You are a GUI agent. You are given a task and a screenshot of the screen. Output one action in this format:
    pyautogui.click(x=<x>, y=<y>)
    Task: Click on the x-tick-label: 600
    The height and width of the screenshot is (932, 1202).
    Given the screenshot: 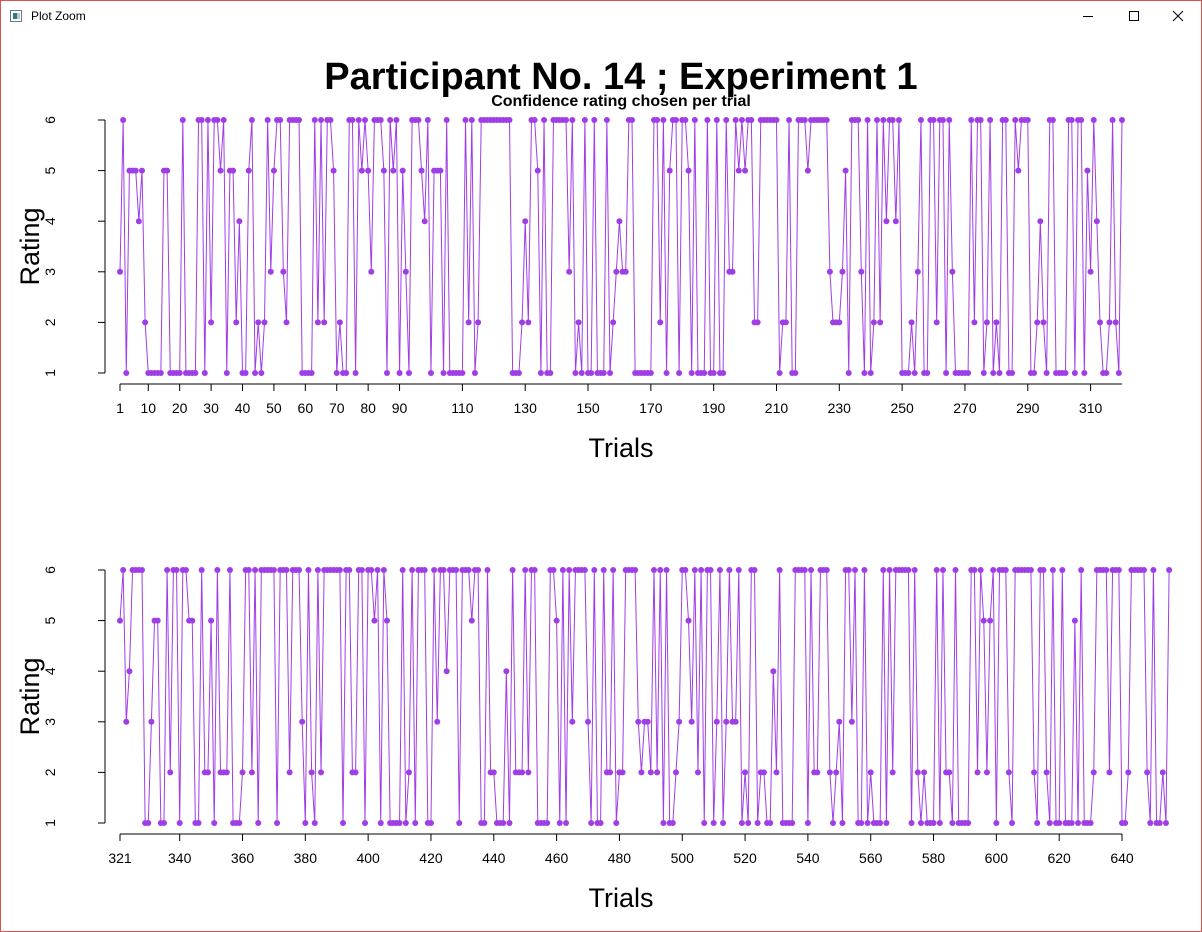 What is the action you would take?
    pyautogui.click(x=997, y=858)
    